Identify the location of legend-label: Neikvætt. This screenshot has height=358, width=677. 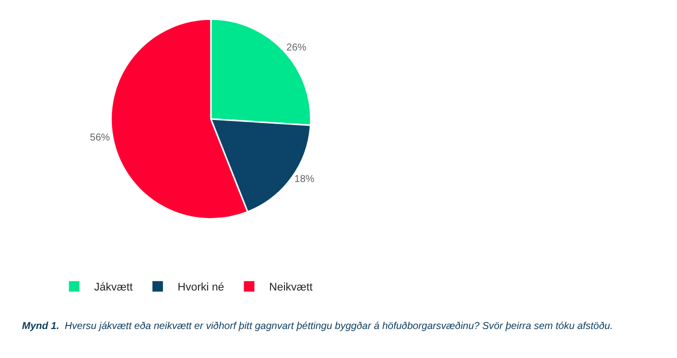
(291, 288).